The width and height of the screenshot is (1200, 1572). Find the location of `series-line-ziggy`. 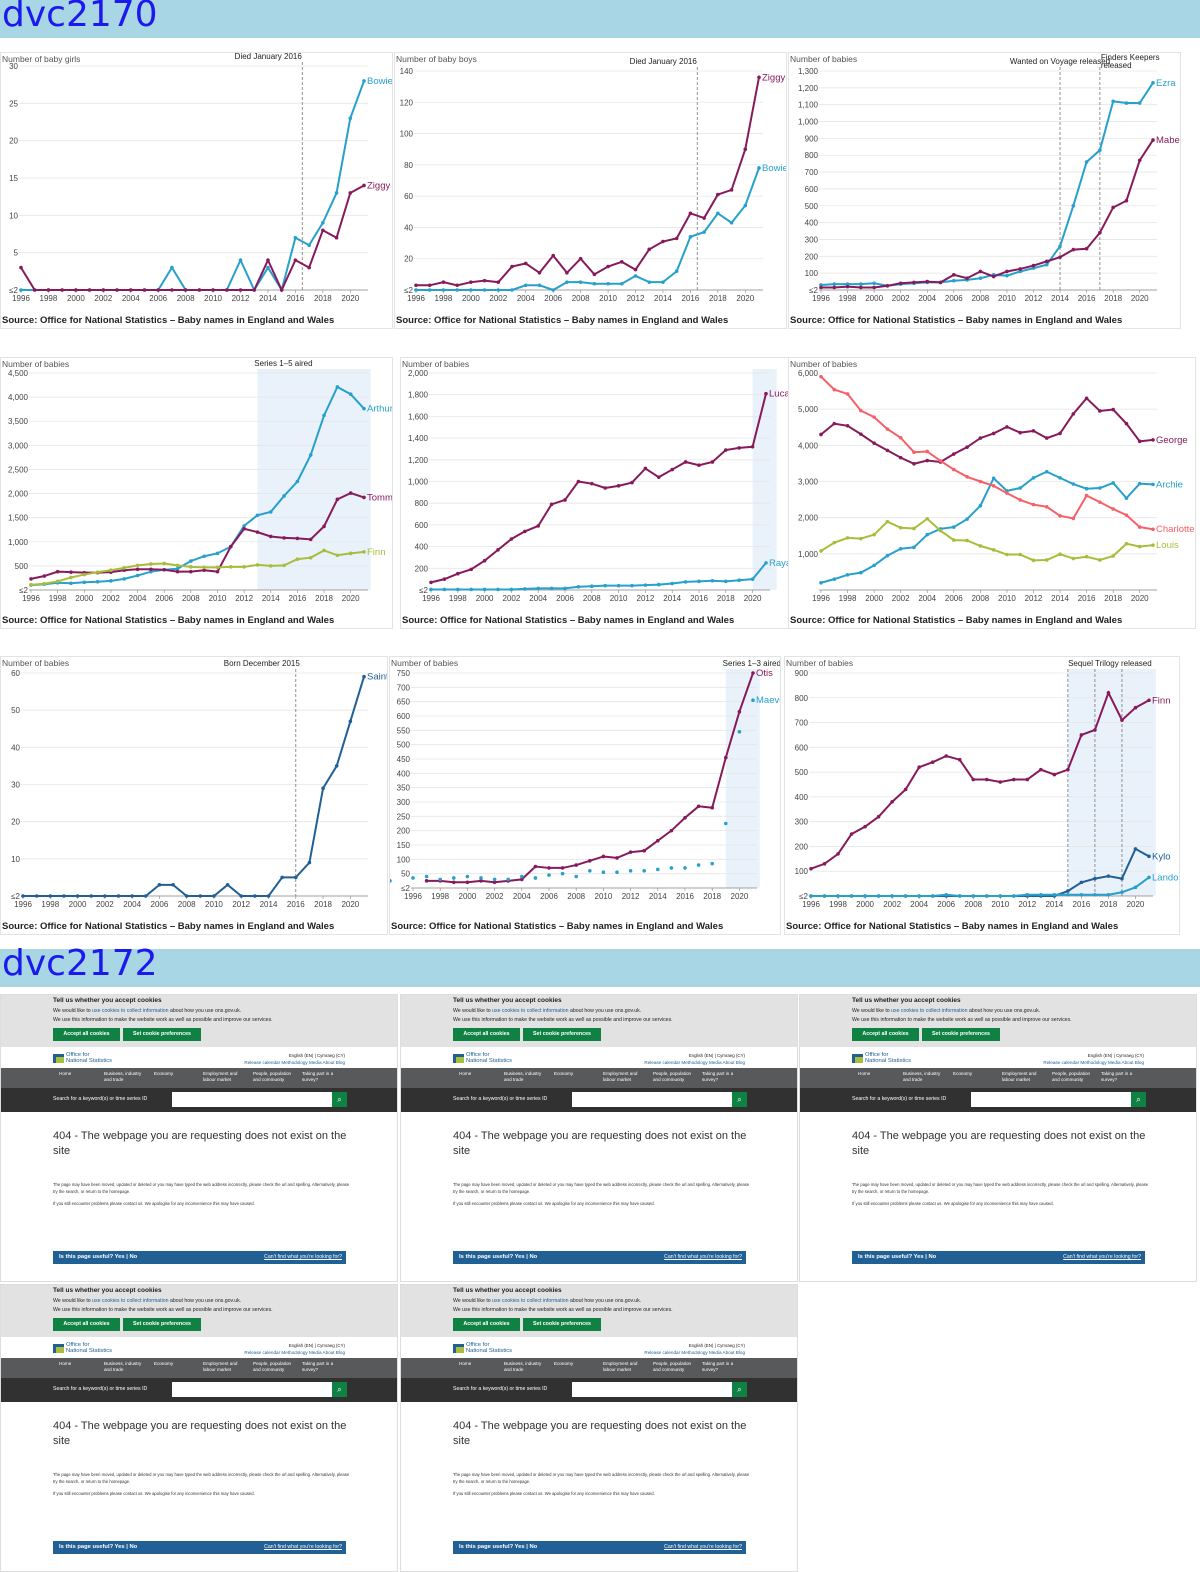

series-line-ziggy is located at coordinates (588, 182).